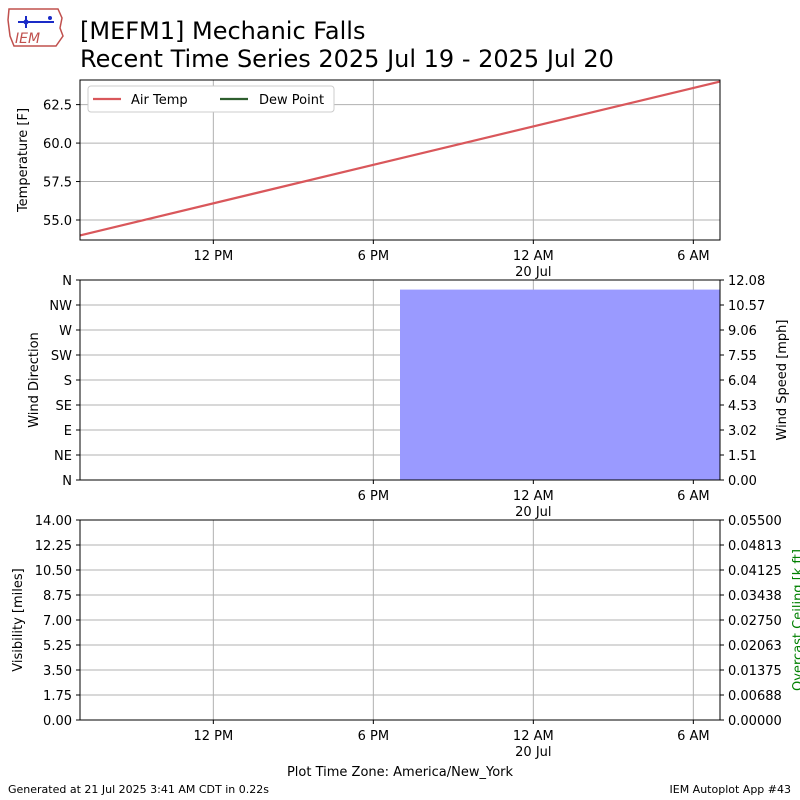 The height and width of the screenshot is (800, 800). I want to click on legend-box, so click(211, 99).